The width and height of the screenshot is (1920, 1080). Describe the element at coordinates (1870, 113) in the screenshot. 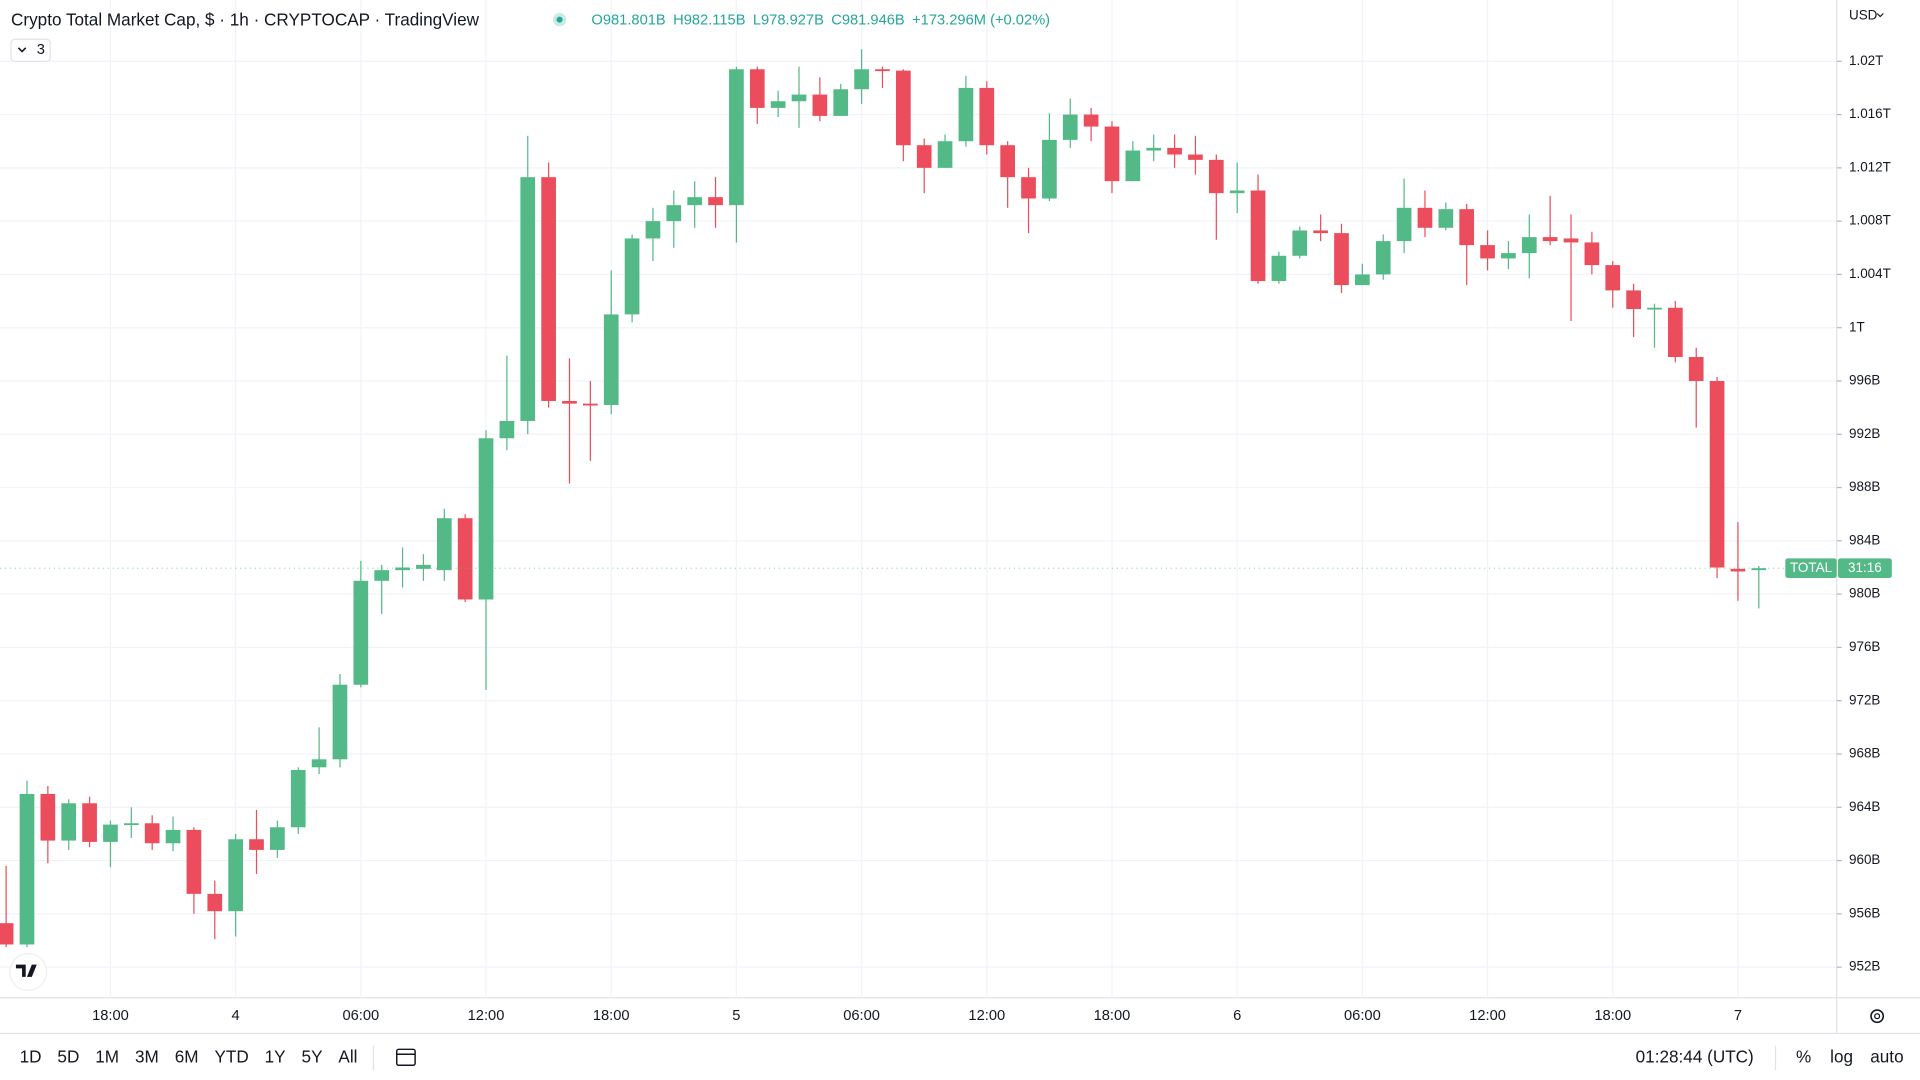

I see `y-tick-label: 1.016T` at that location.